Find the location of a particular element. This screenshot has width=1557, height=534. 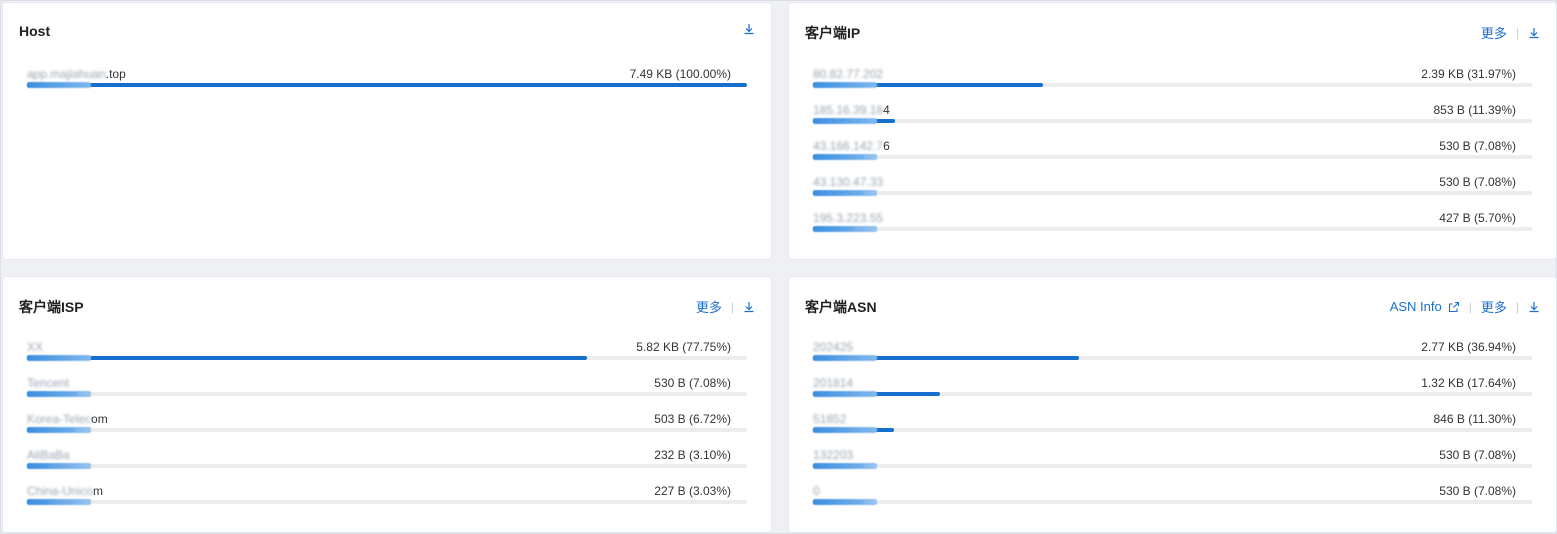

row-label-masked: app.majiahuan is located at coordinates (66, 74).